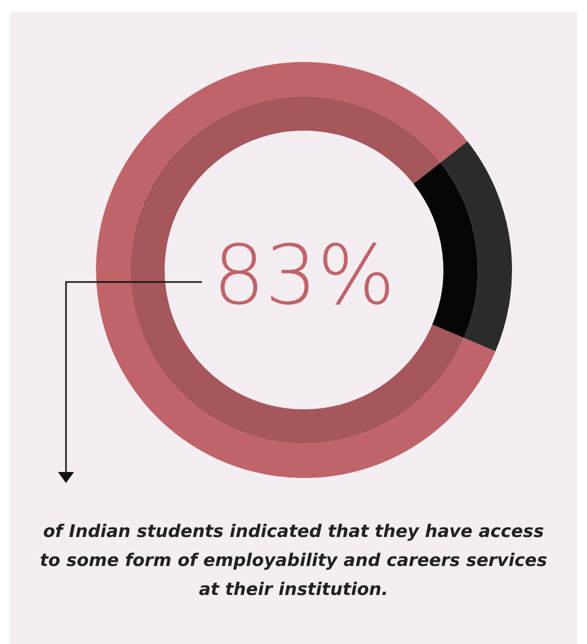 This screenshot has width=587, height=644. I want to click on text: of Indian students indicated that they have access to some form of employability and careers services at their institution., so click(293, 561).